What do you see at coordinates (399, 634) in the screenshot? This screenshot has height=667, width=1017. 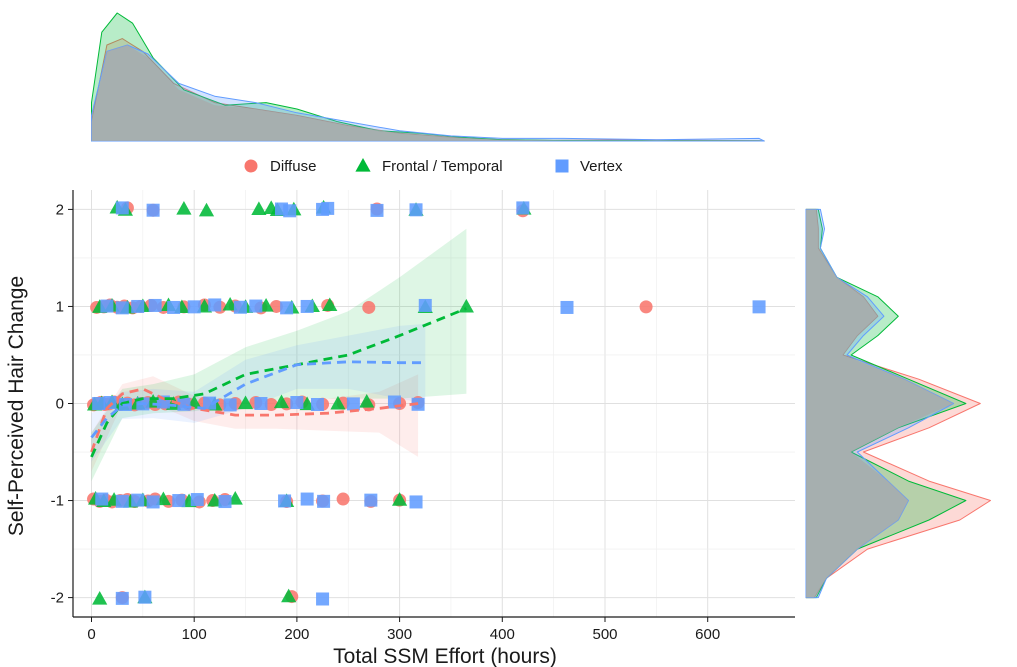 I see `x-tick-label: 300` at bounding box center [399, 634].